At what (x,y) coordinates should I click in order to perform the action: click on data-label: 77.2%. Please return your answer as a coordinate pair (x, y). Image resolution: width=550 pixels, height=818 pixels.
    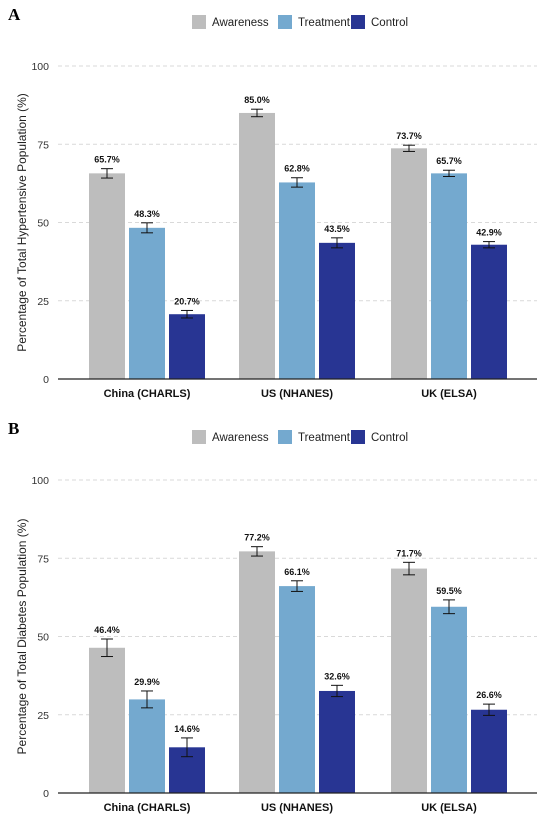
    Looking at the image, I should click on (257, 538).